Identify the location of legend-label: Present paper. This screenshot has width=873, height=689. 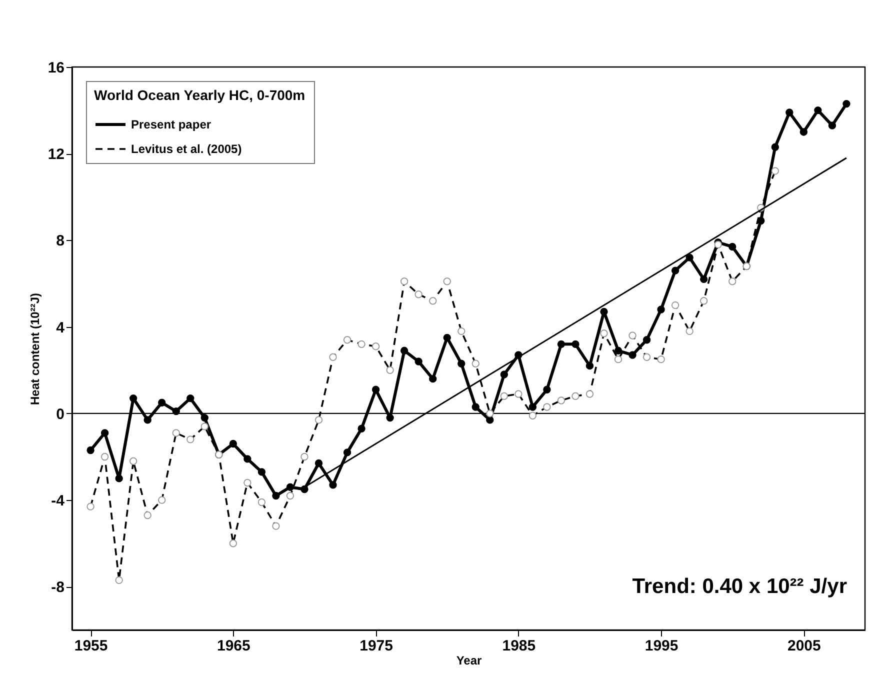
(171, 125).